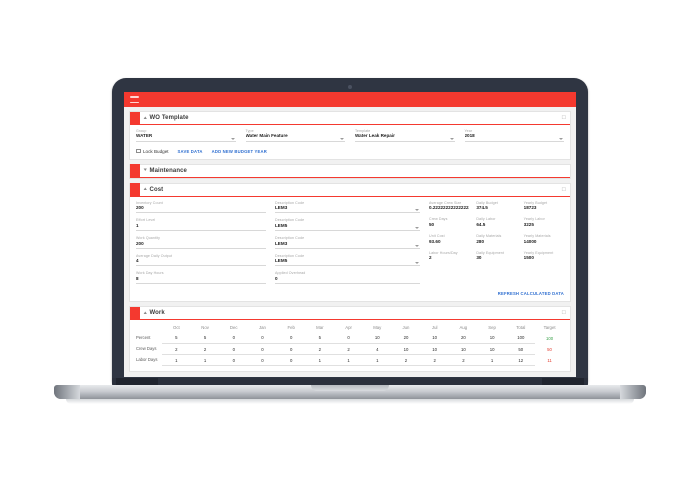 The image size is (700, 500). I want to click on chevron-down-icon: ▾, so click(145, 170).